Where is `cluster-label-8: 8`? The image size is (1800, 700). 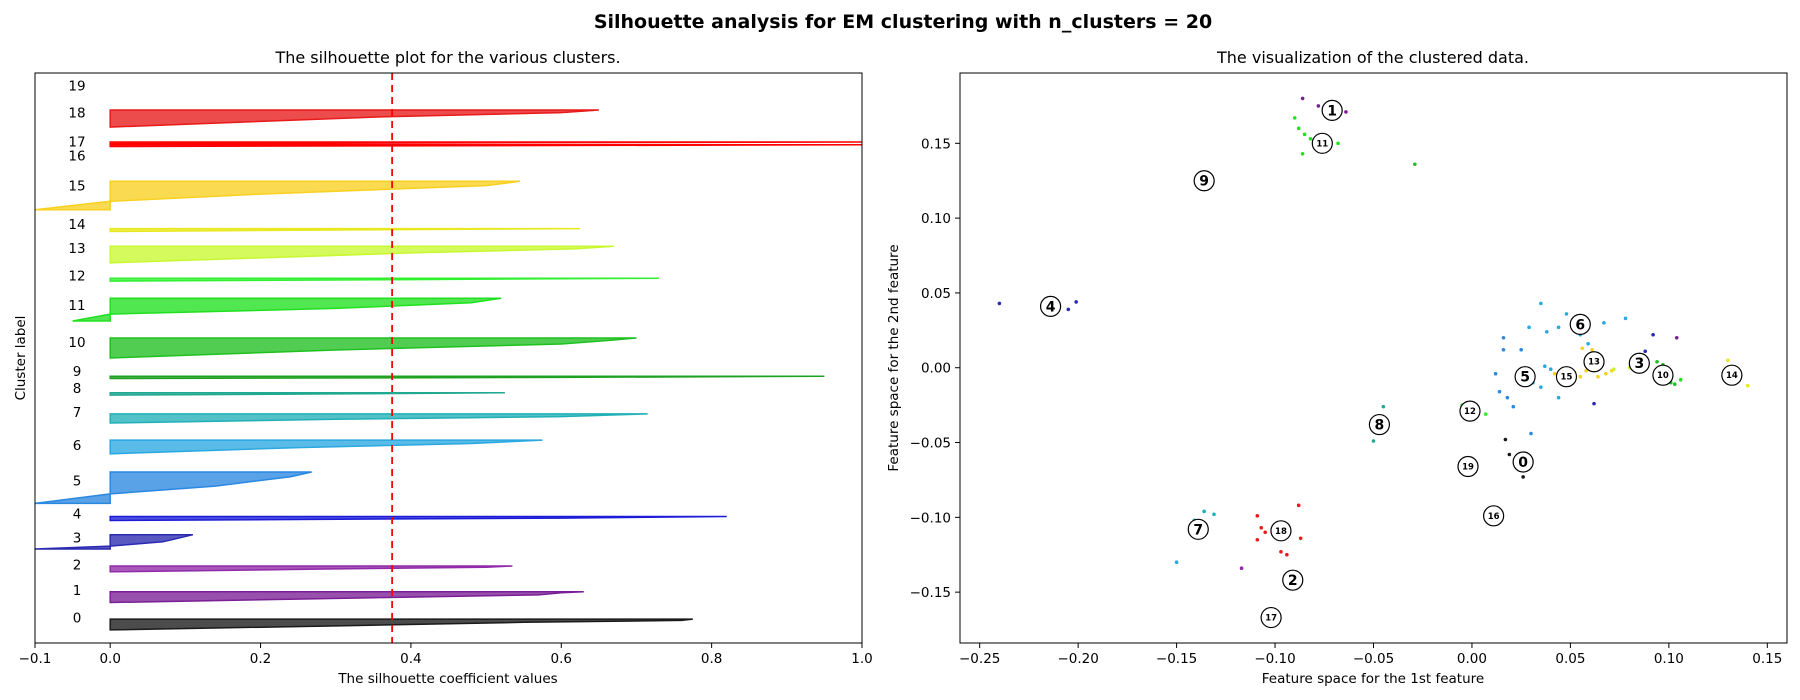 cluster-label-8: 8 is located at coordinates (77, 389).